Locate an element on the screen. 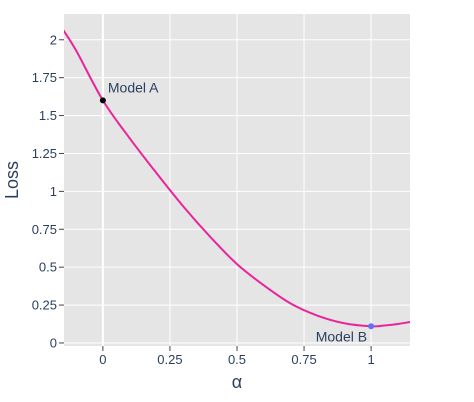 The image size is (474, 402). x-axis-title: α is located at coordinates (237, 382).